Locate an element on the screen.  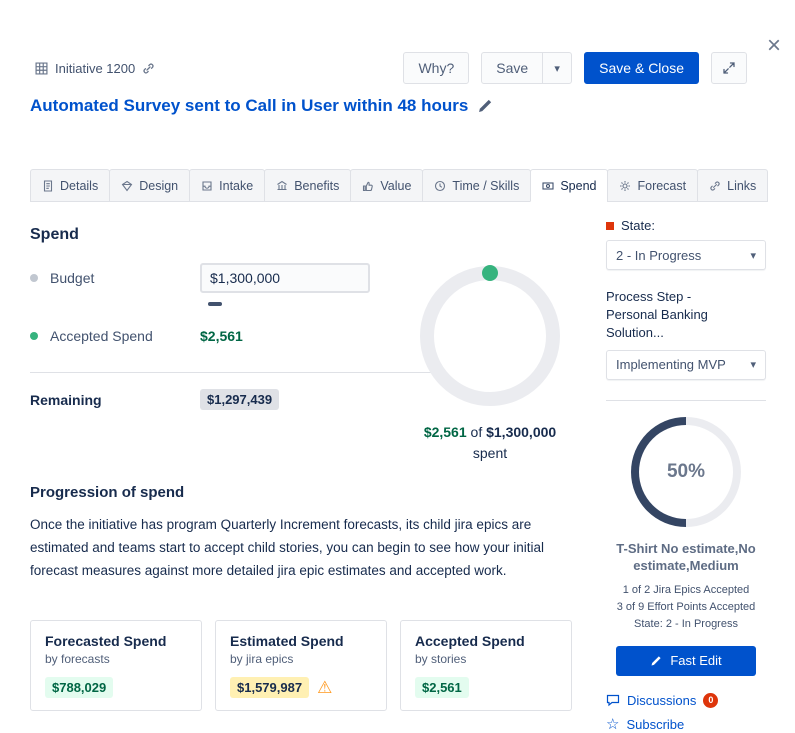
budget-input is located at coordinates (285, 278).